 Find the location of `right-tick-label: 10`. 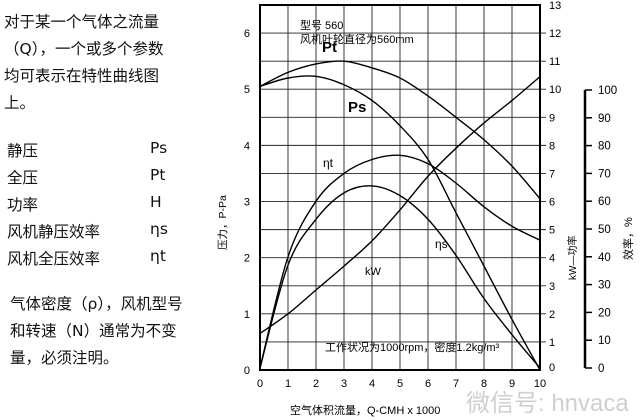

right-tick-label: 10 is located at coordinates (555, 90).